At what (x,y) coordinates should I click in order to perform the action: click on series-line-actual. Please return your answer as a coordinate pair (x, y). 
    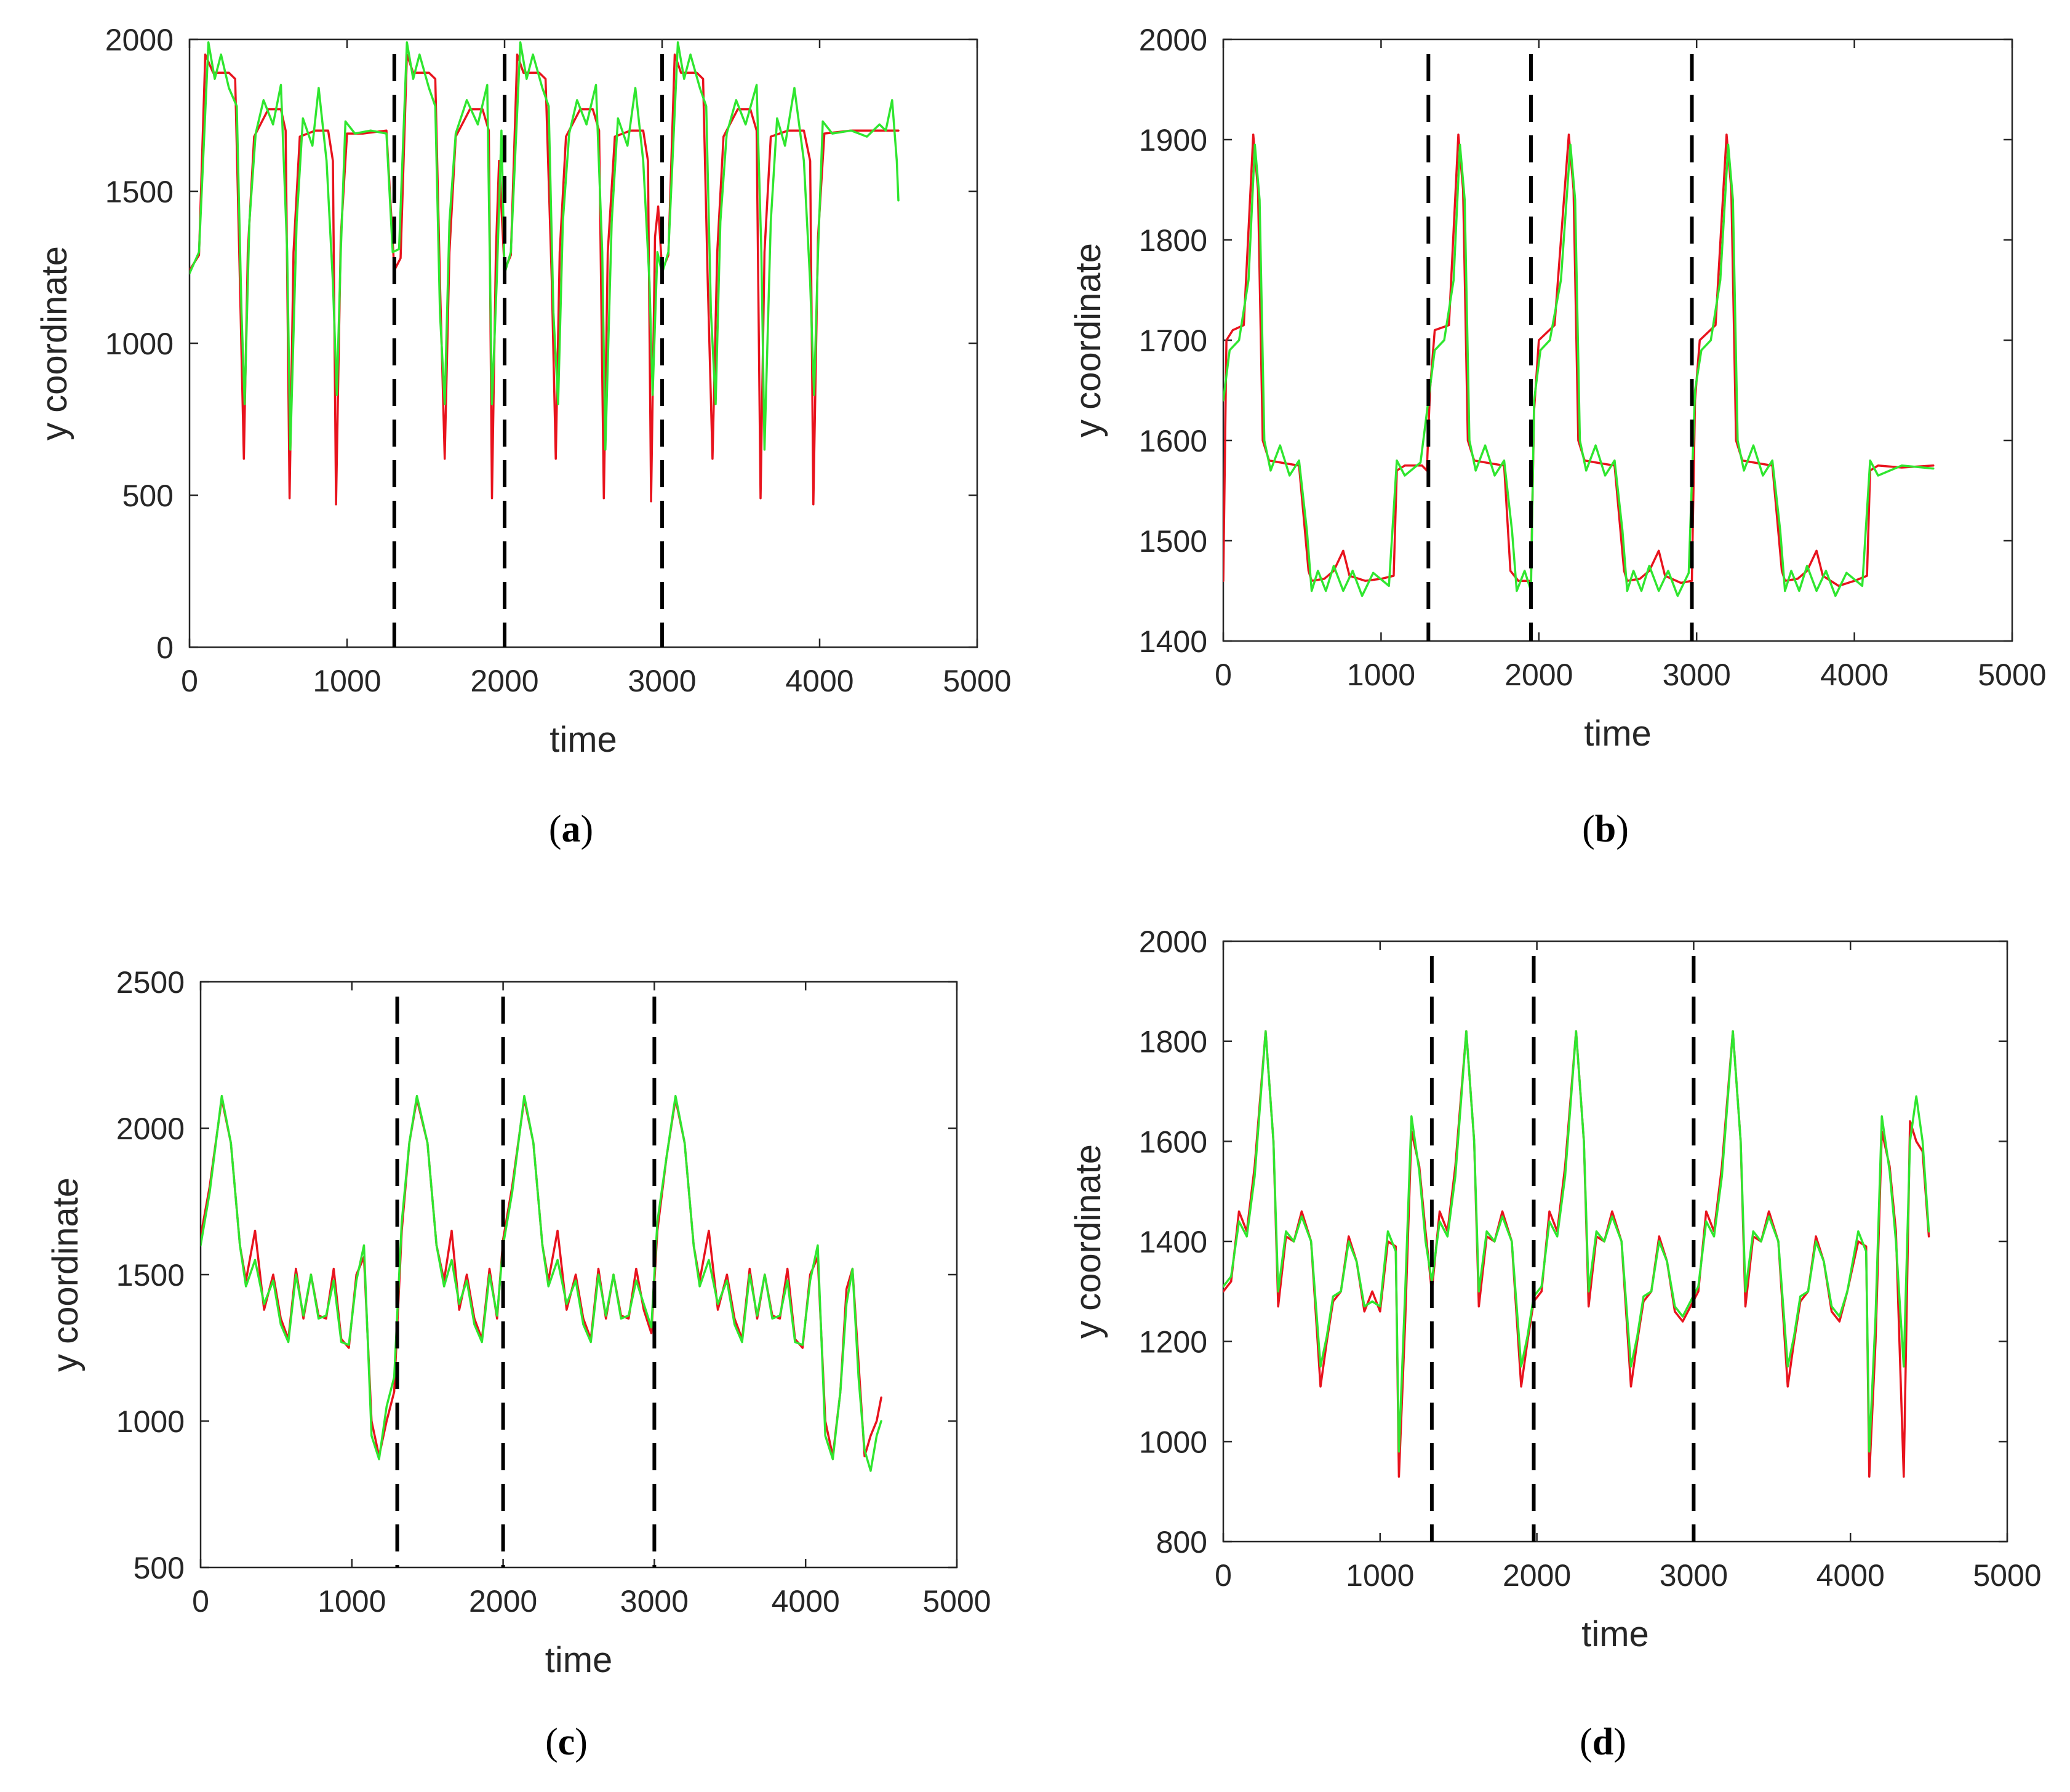
    Looking at the image, I should click on (1579, 360).